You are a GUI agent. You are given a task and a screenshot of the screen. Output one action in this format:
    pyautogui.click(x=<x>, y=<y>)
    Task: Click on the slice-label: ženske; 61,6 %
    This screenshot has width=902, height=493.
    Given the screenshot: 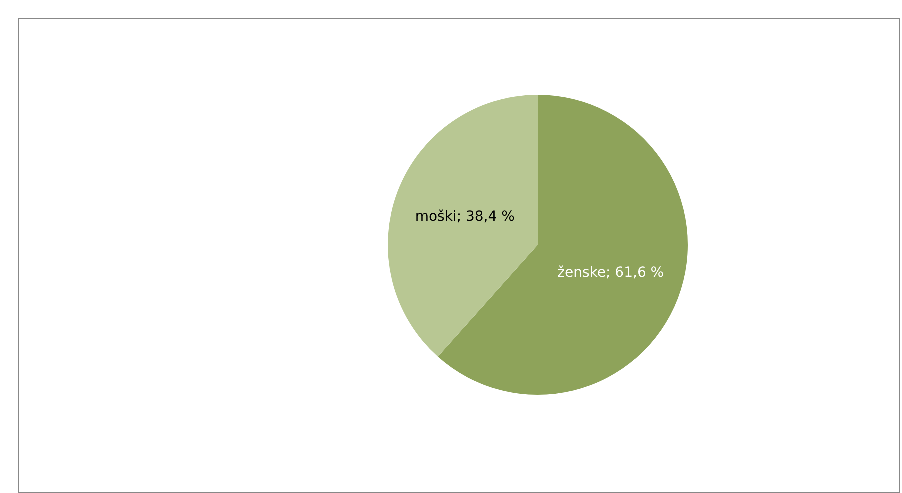 What is the action you would take?
    pyautogui.click(x=611, y=272)
    